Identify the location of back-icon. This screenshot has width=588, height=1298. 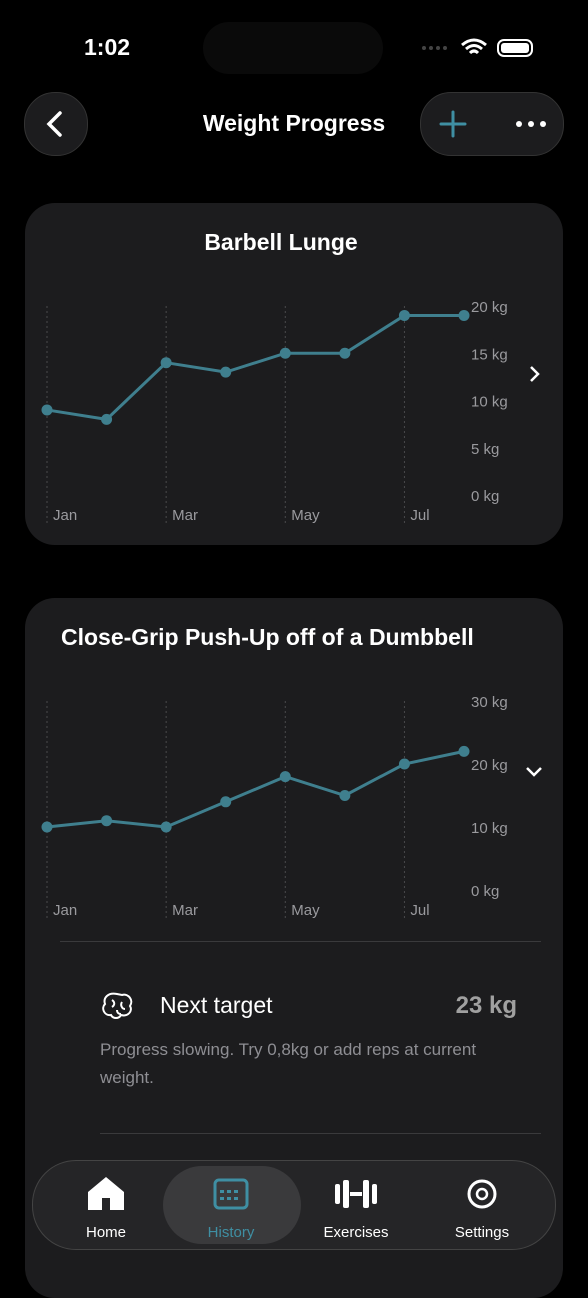
(54, 124).